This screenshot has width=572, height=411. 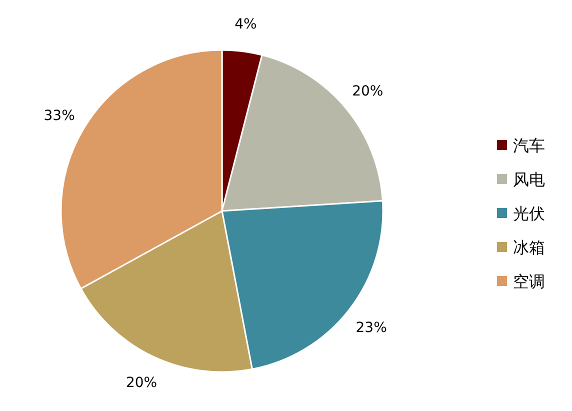 I want to click on legend-label: 空调, so click(x=529, y=281).